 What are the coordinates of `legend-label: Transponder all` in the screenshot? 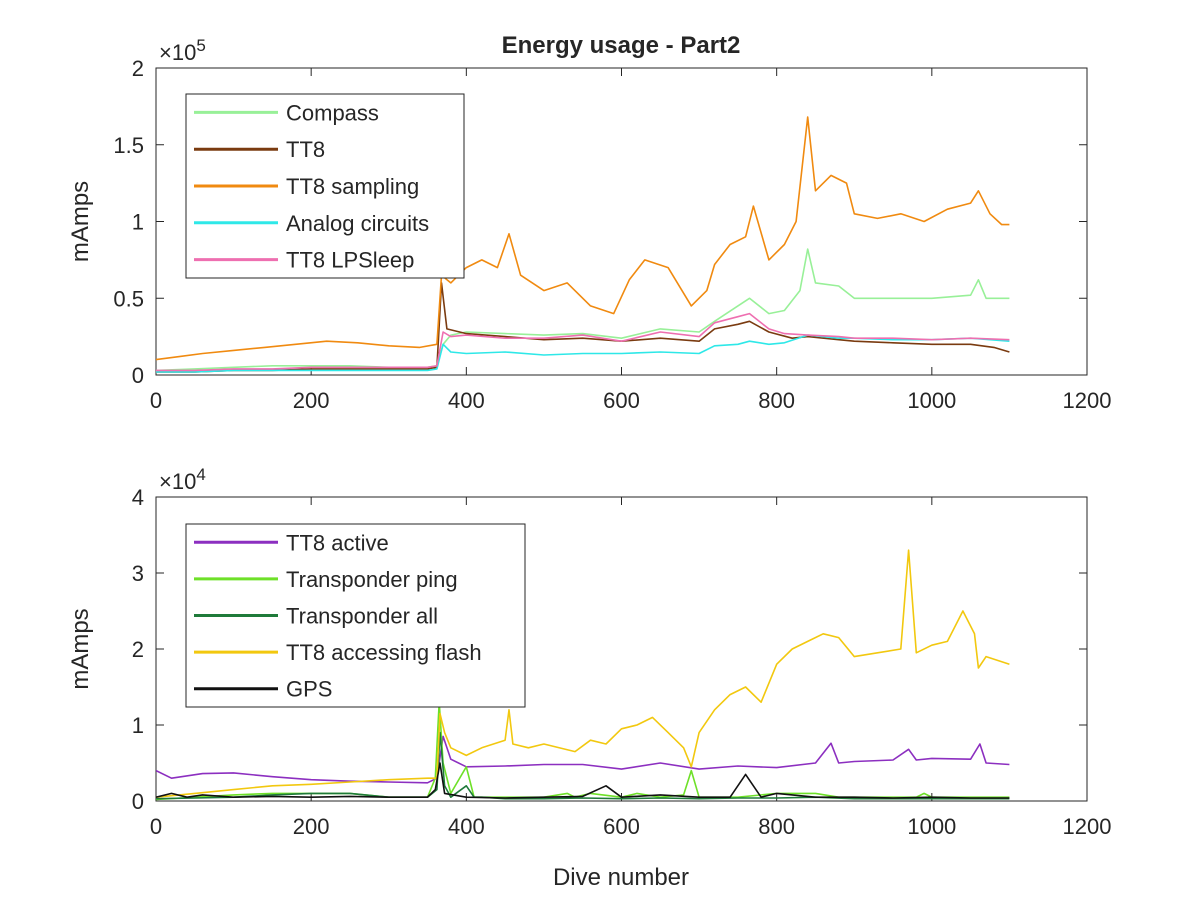 It's located at (362, 616).